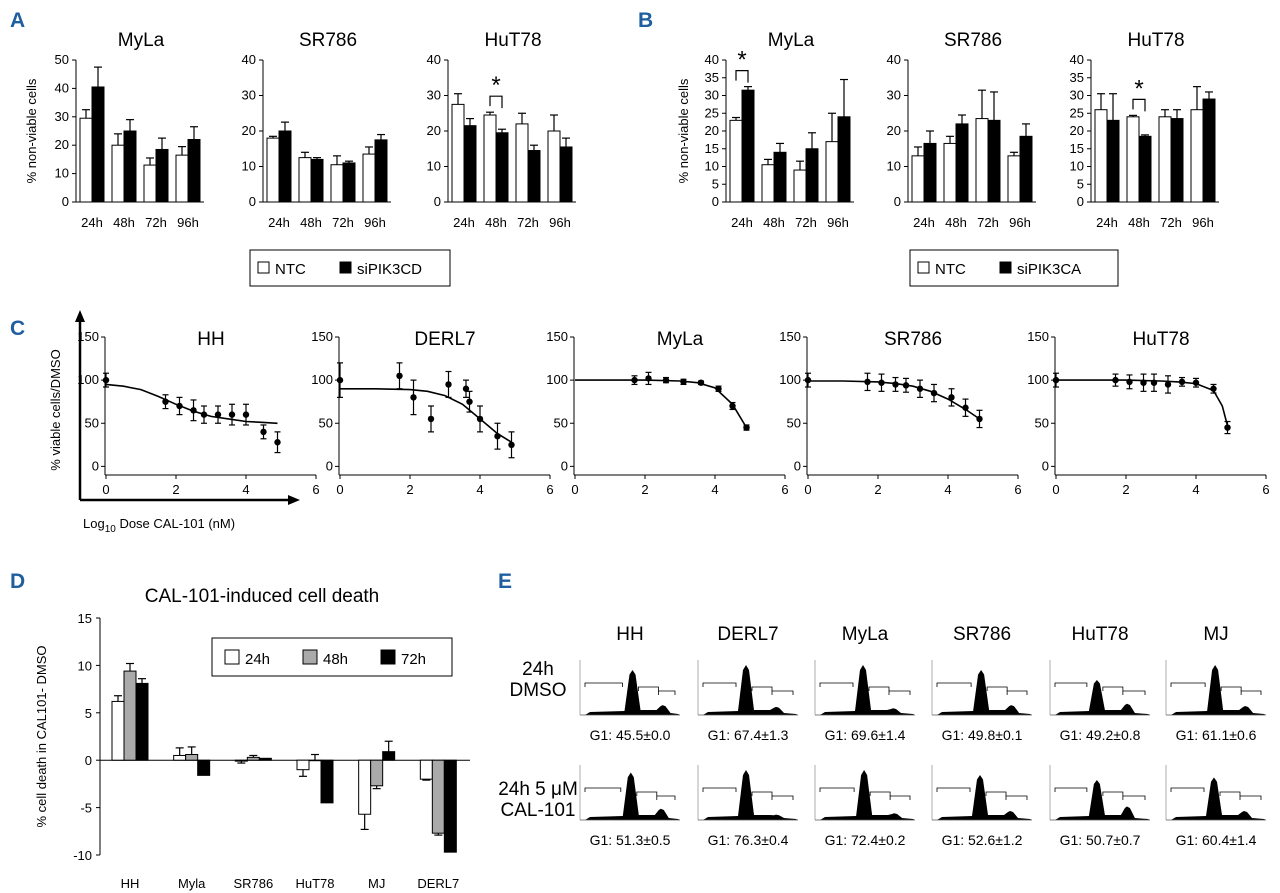 This screenshot has width=1280, height=893. Describe the element at coordinates (630, 735) in the screenshot. I see `g1-value: G1: 45.5±0.0` at that location.